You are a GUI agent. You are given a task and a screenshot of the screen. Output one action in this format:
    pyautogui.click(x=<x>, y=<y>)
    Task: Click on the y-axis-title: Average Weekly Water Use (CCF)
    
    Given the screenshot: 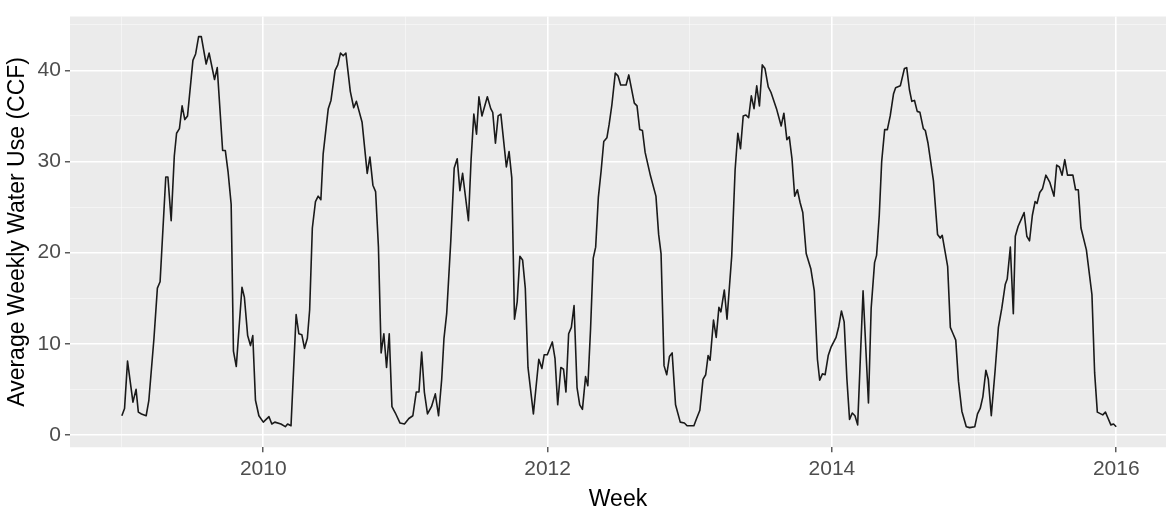 What is the action you would take?
    pyautogui.click(x=16, y=232)
    